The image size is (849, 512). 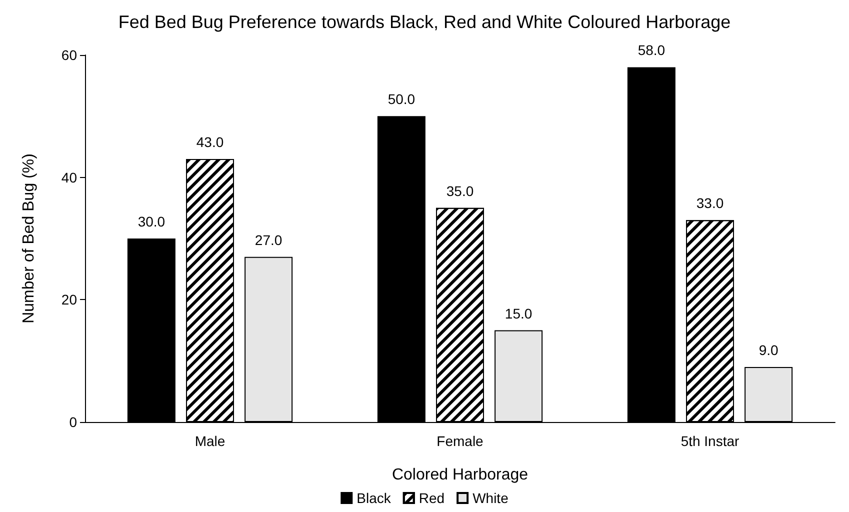 I want to click on y-tick-label: 40, so click(x=69, y=177).